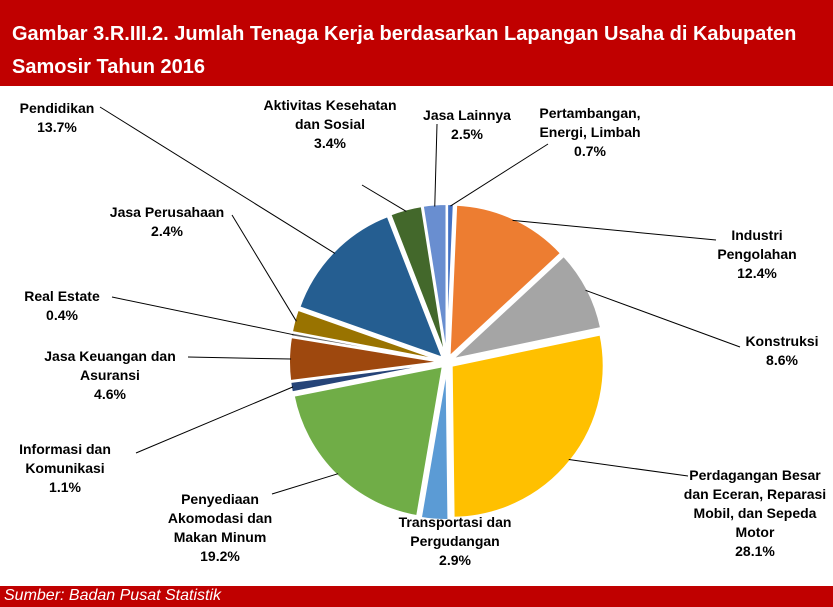 The image size is (833, 607). What do you see at coordinates (467, 115) in the screenshot?
I see `category-label: Jasa Lainnya` at bounding box center [467, 115].